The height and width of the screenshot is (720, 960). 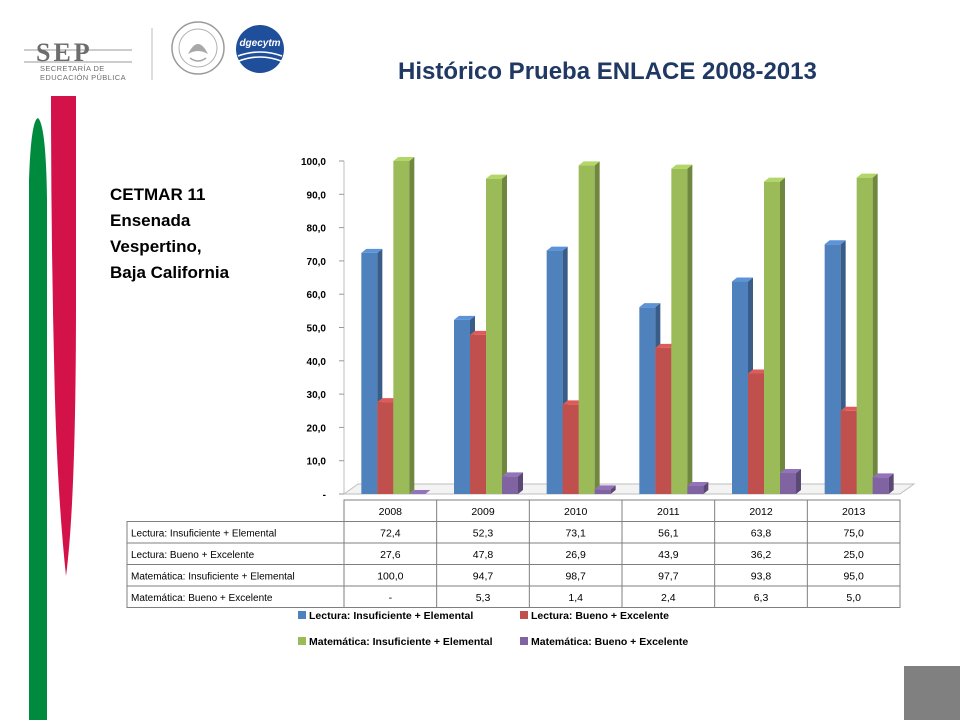 What do you see at coordinates (575, 598) in the screenshot?
I see `table-value: 1,4` at bounding box center [575, 598].